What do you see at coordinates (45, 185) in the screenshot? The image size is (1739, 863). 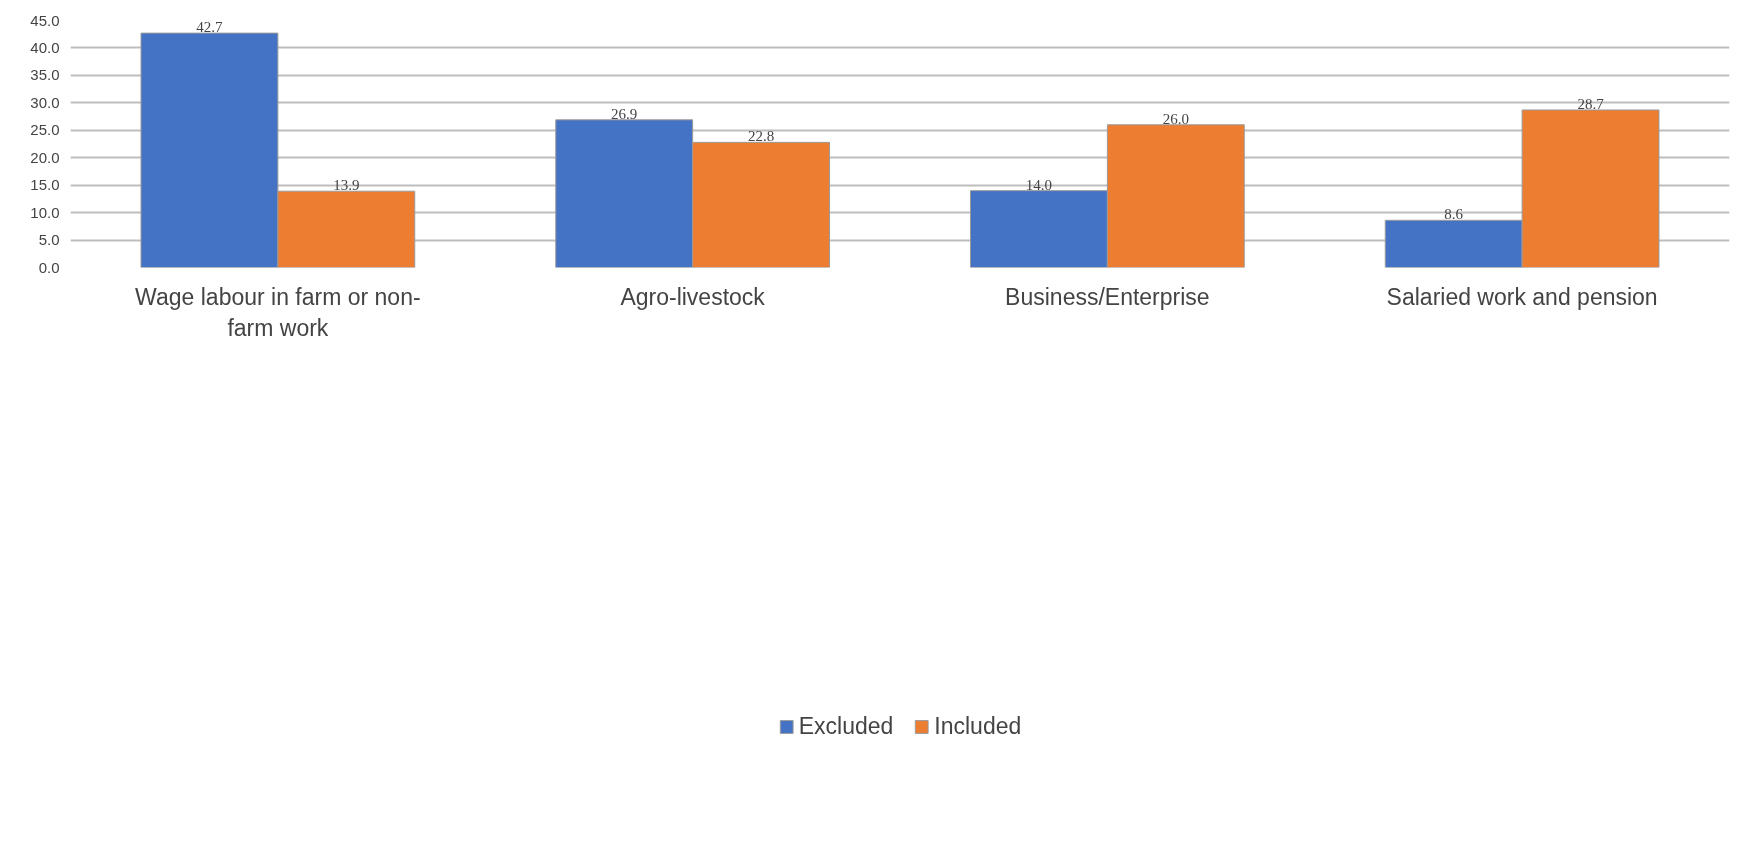 I see `y-tick-label: 15.0` at bounding box center [45, 185].